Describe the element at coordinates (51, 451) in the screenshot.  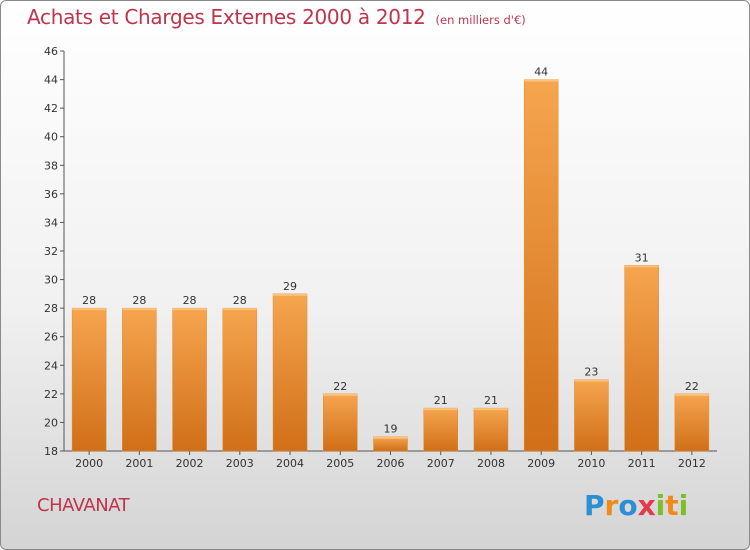
I see `y-tick-label: 18` at that location.